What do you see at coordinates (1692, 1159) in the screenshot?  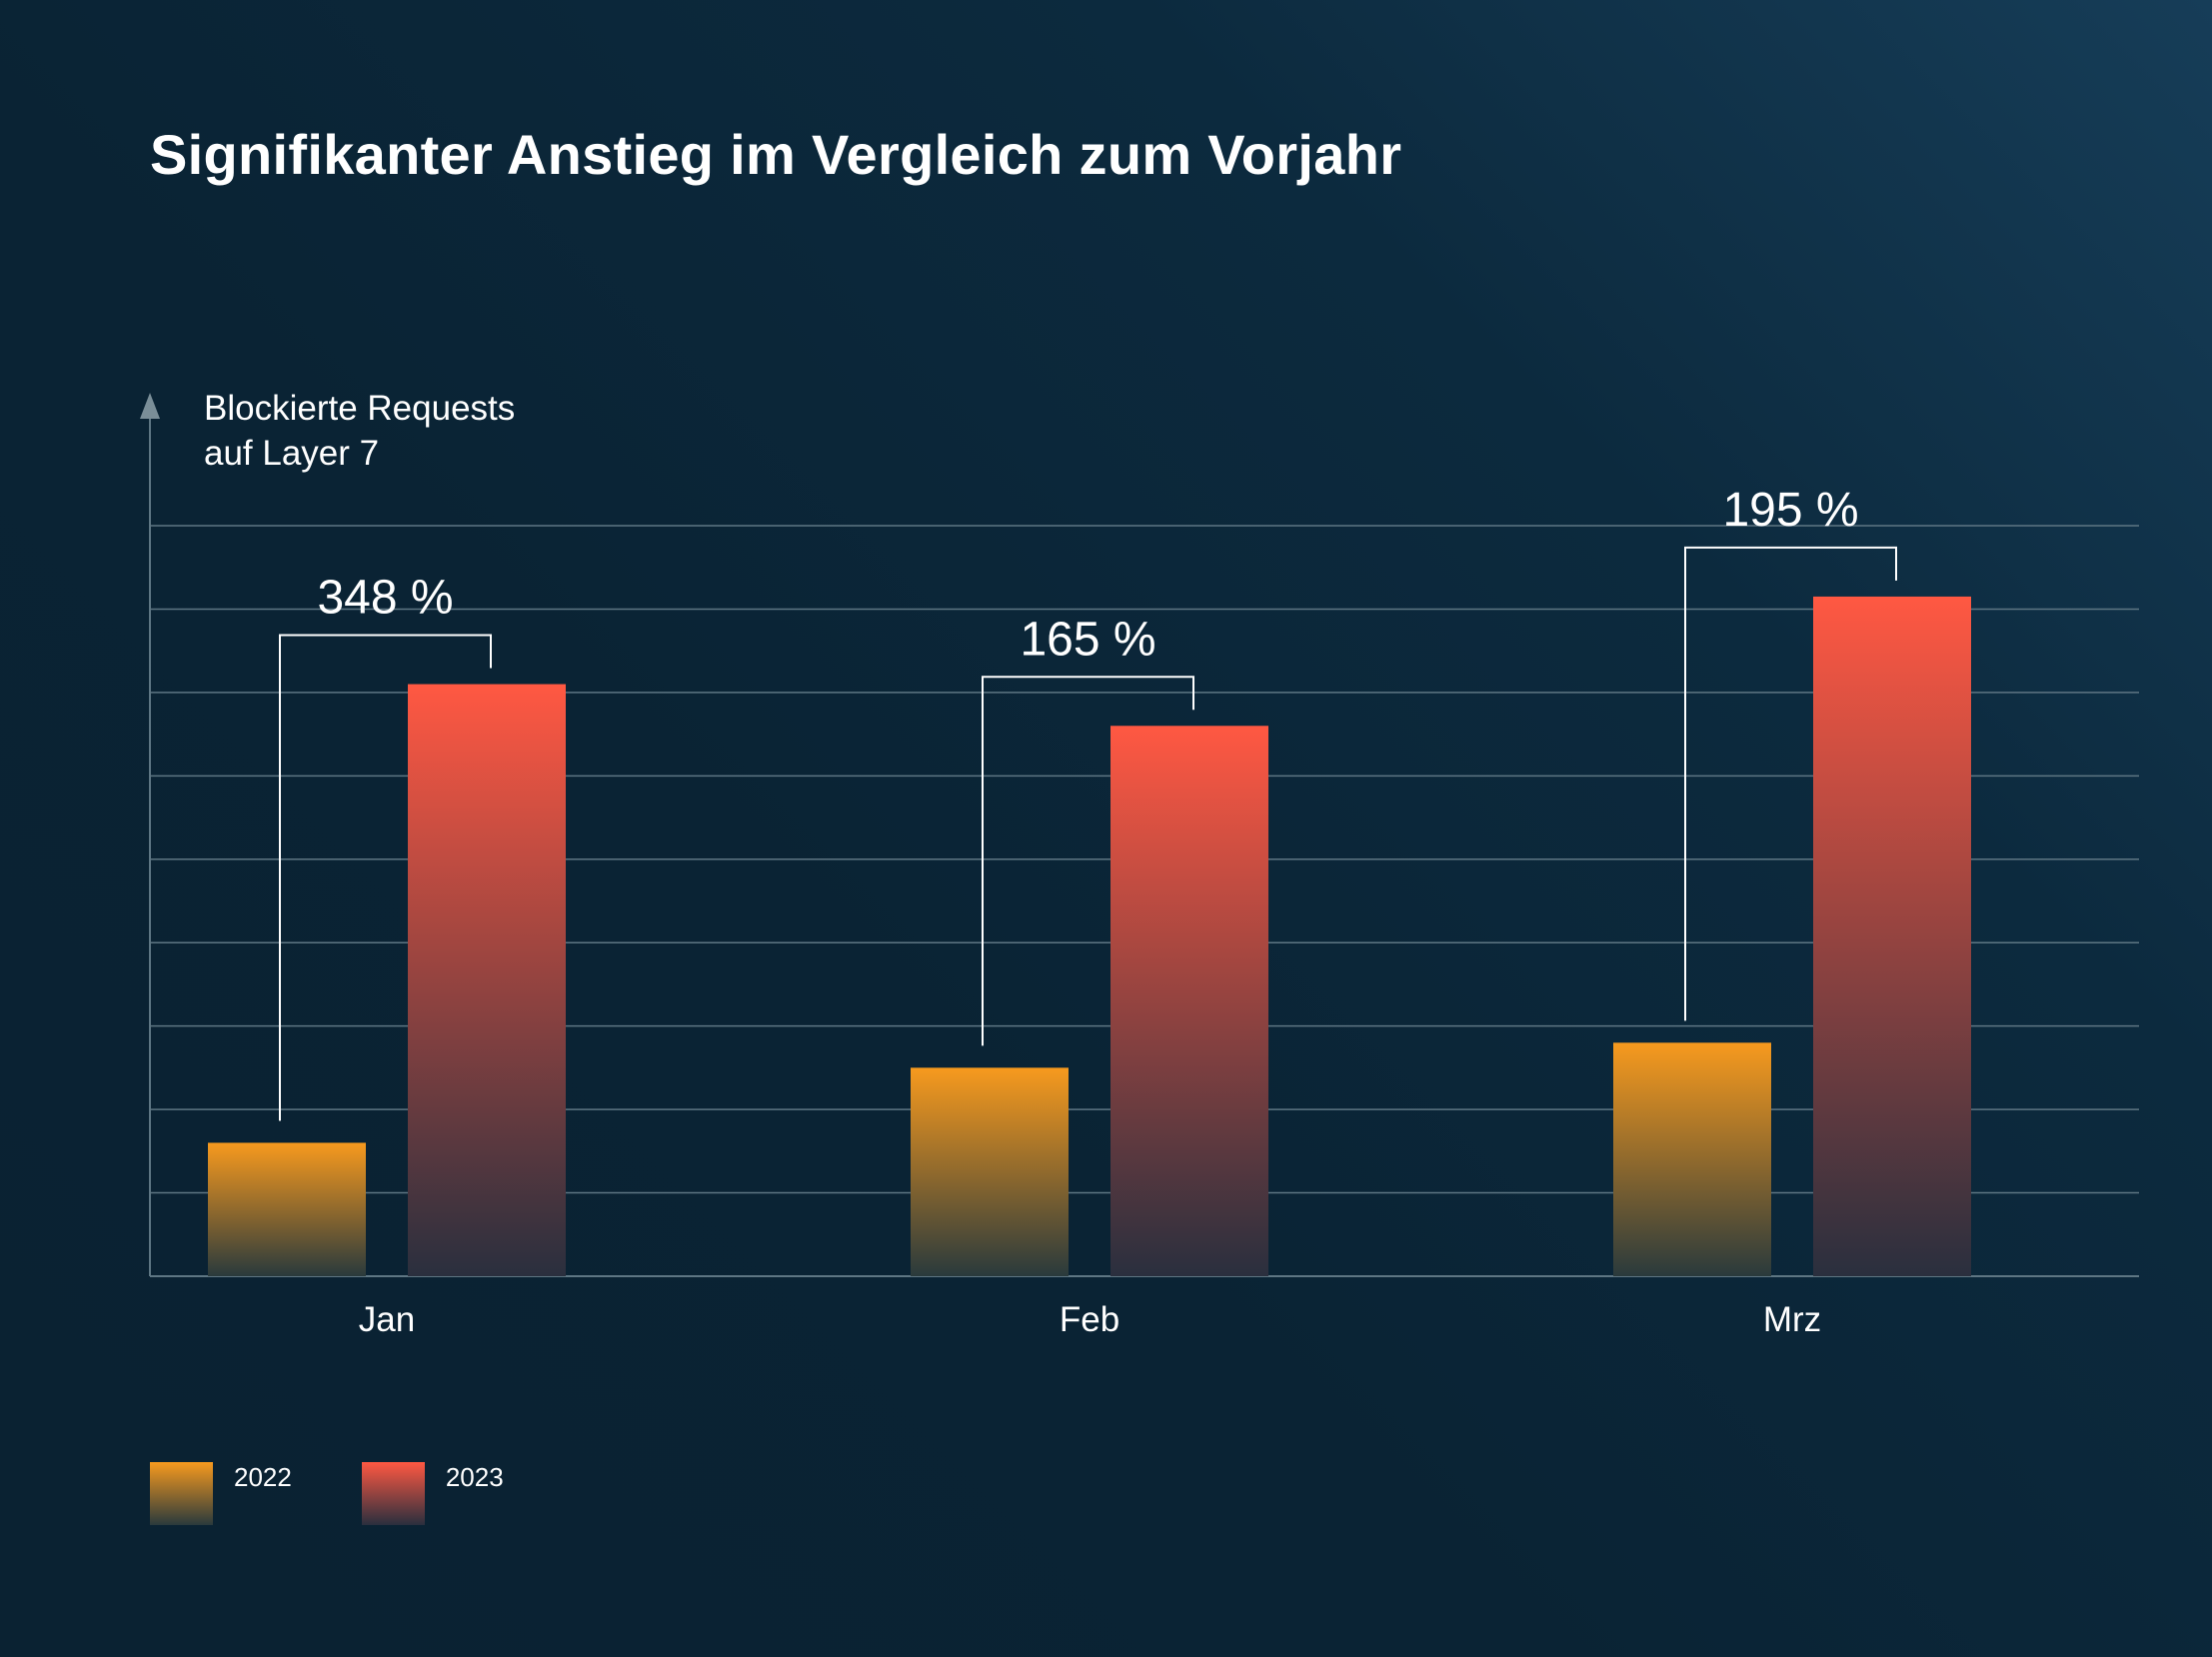 I see `bar-2022-mrz` at bounding box center [1692, 1159].